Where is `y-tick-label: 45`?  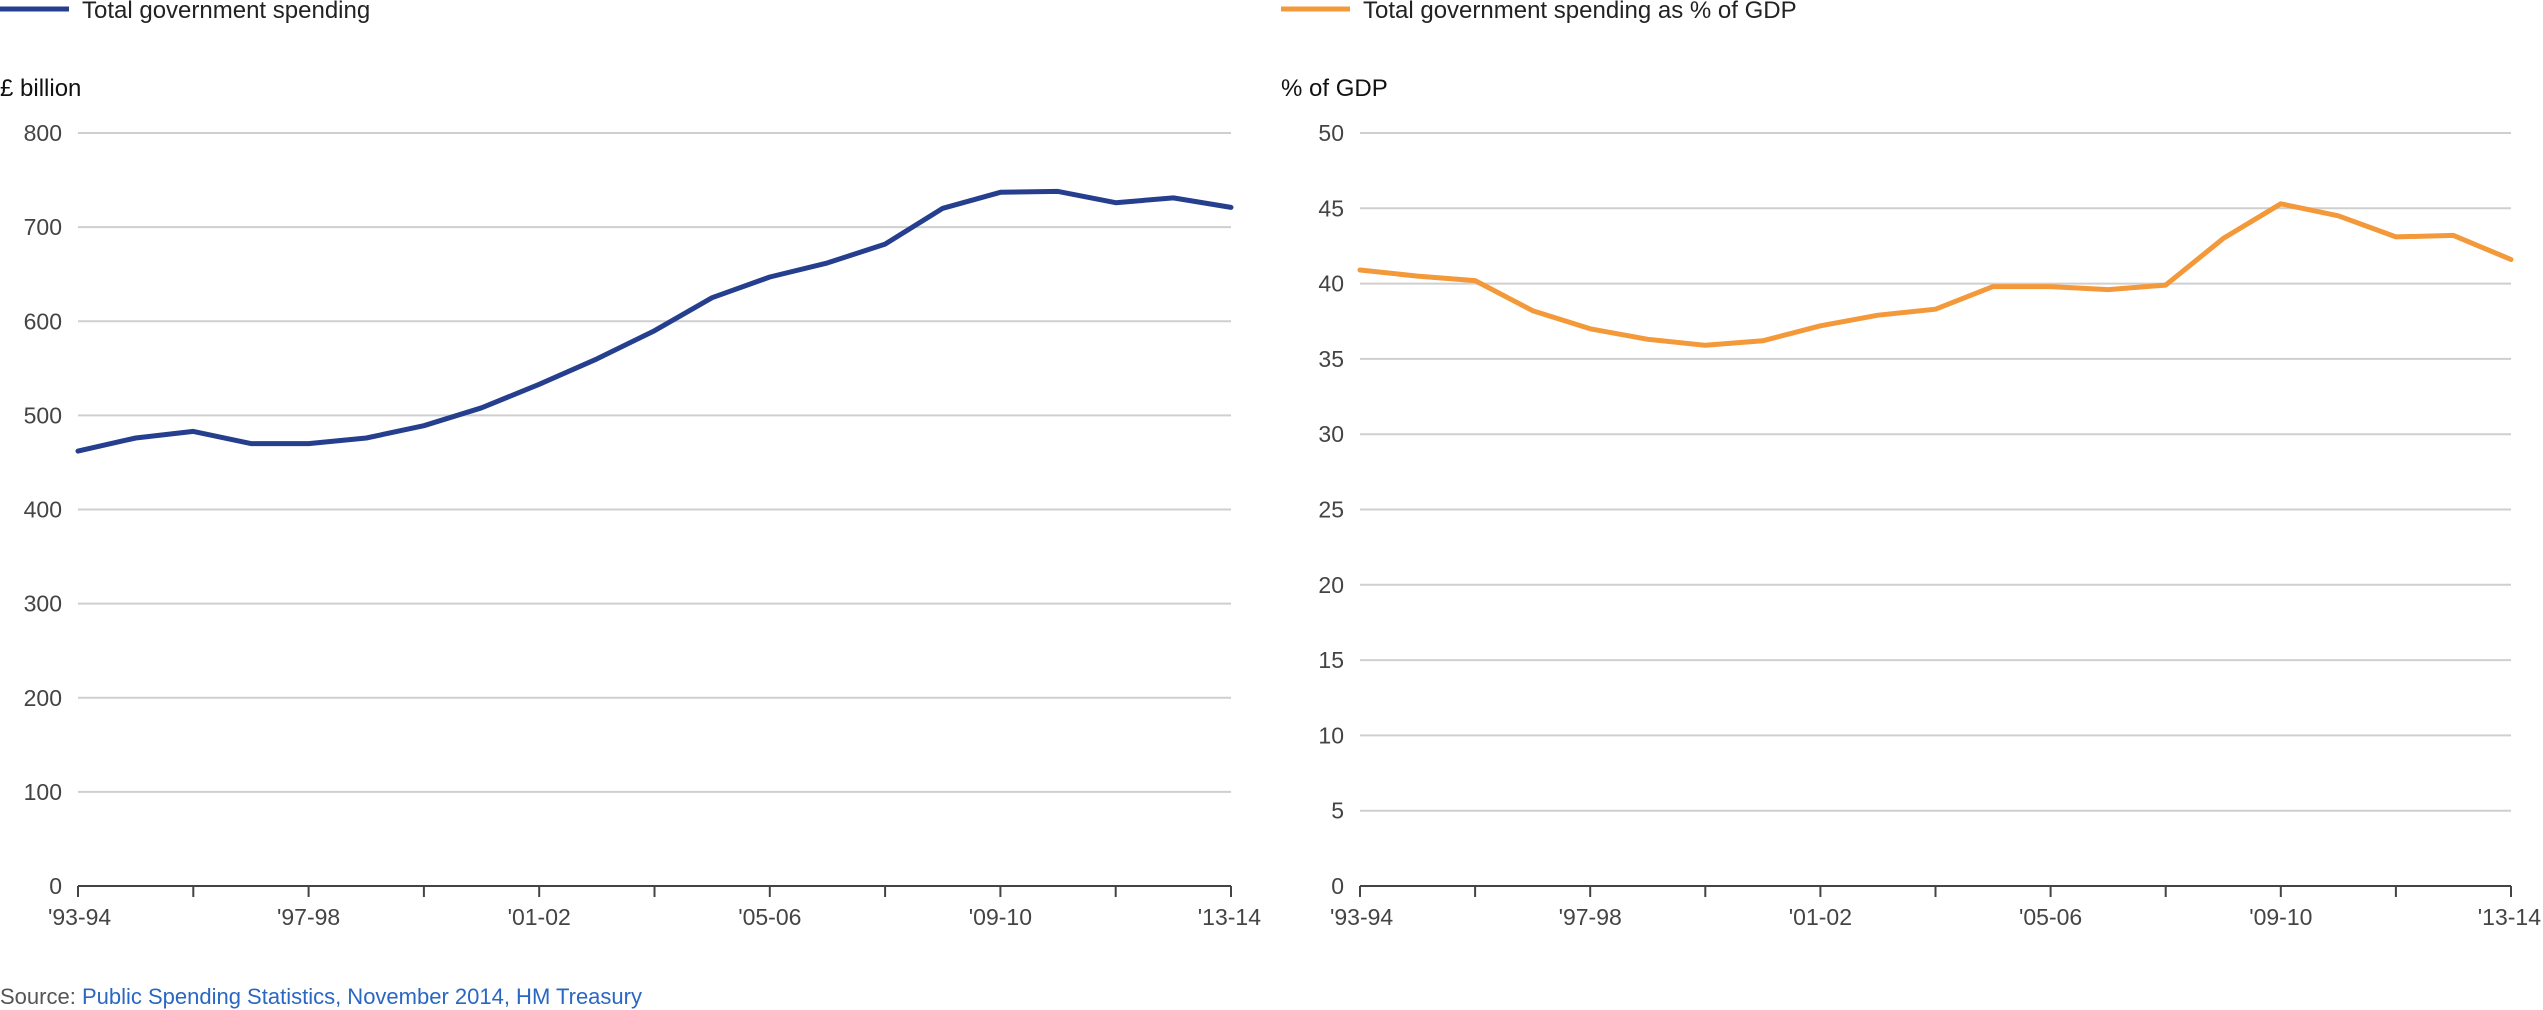
y-tick-label: 45 is located at coordinates (1331, 208).